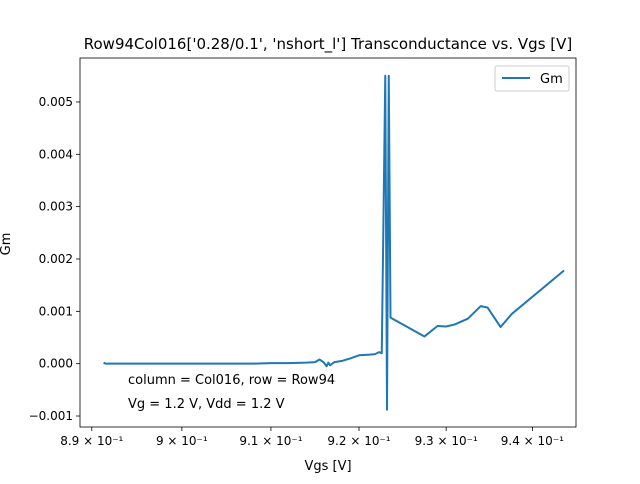 The width and height of the screenshot is (640, 484). I want to click on legend-box, so click(532, 78).